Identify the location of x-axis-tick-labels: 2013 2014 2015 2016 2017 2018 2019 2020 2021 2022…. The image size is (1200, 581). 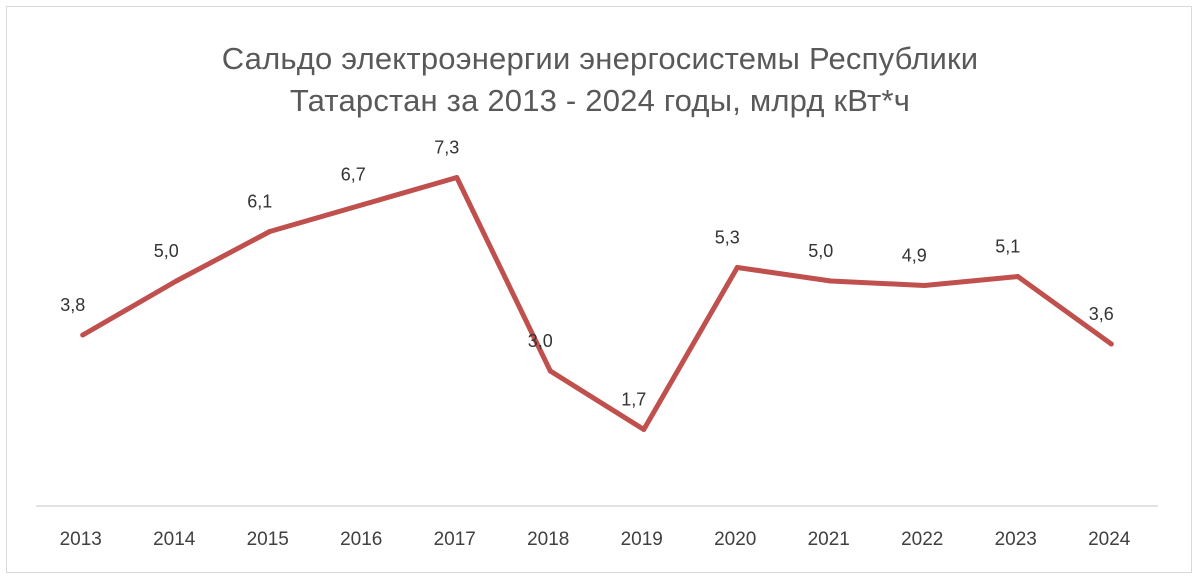
(595, 539).